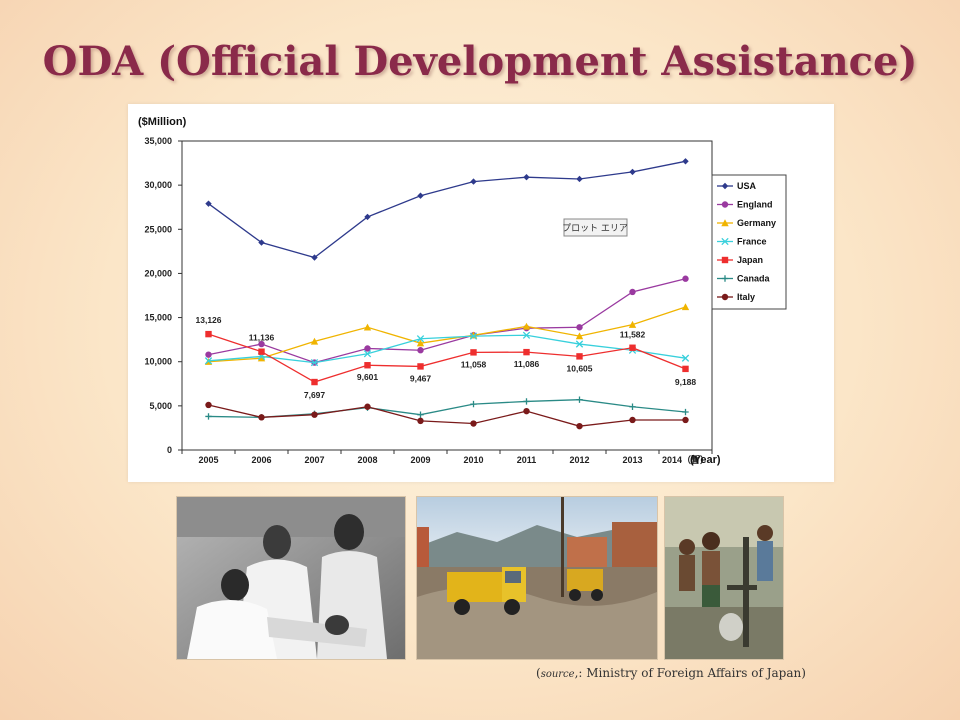  Describe the element at coordinates (686, 382) in the screenshot. I see `data-label-japan: 9,188` at that location.